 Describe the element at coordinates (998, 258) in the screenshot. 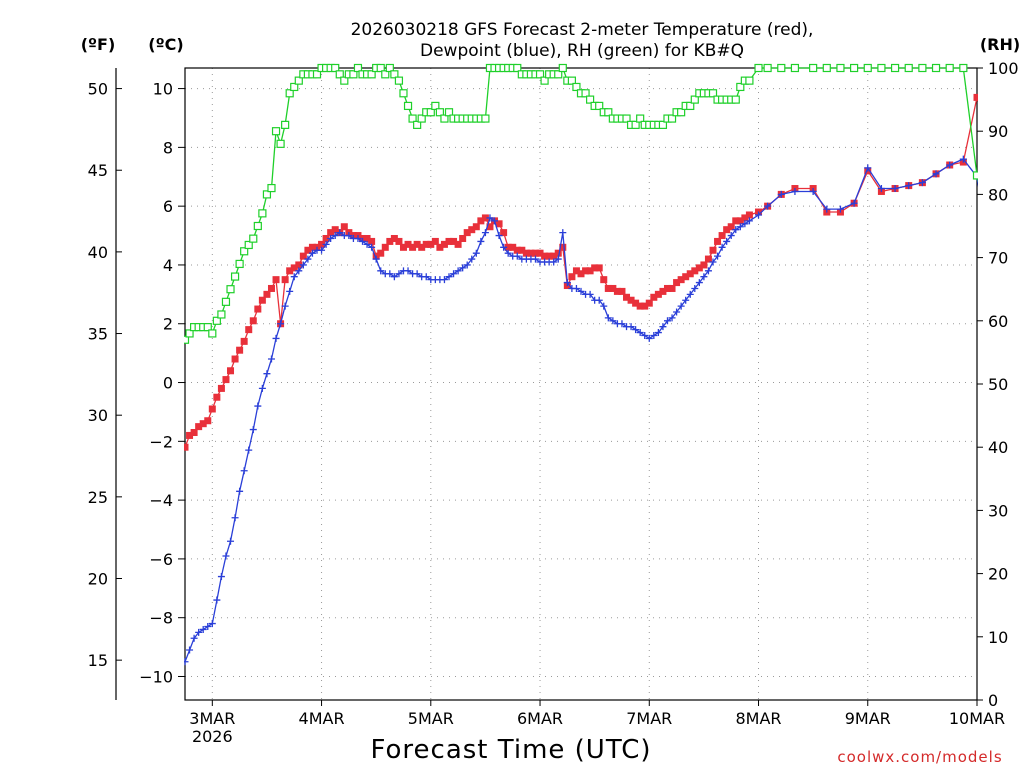

I see `rh-tick-label: 70` at that location.